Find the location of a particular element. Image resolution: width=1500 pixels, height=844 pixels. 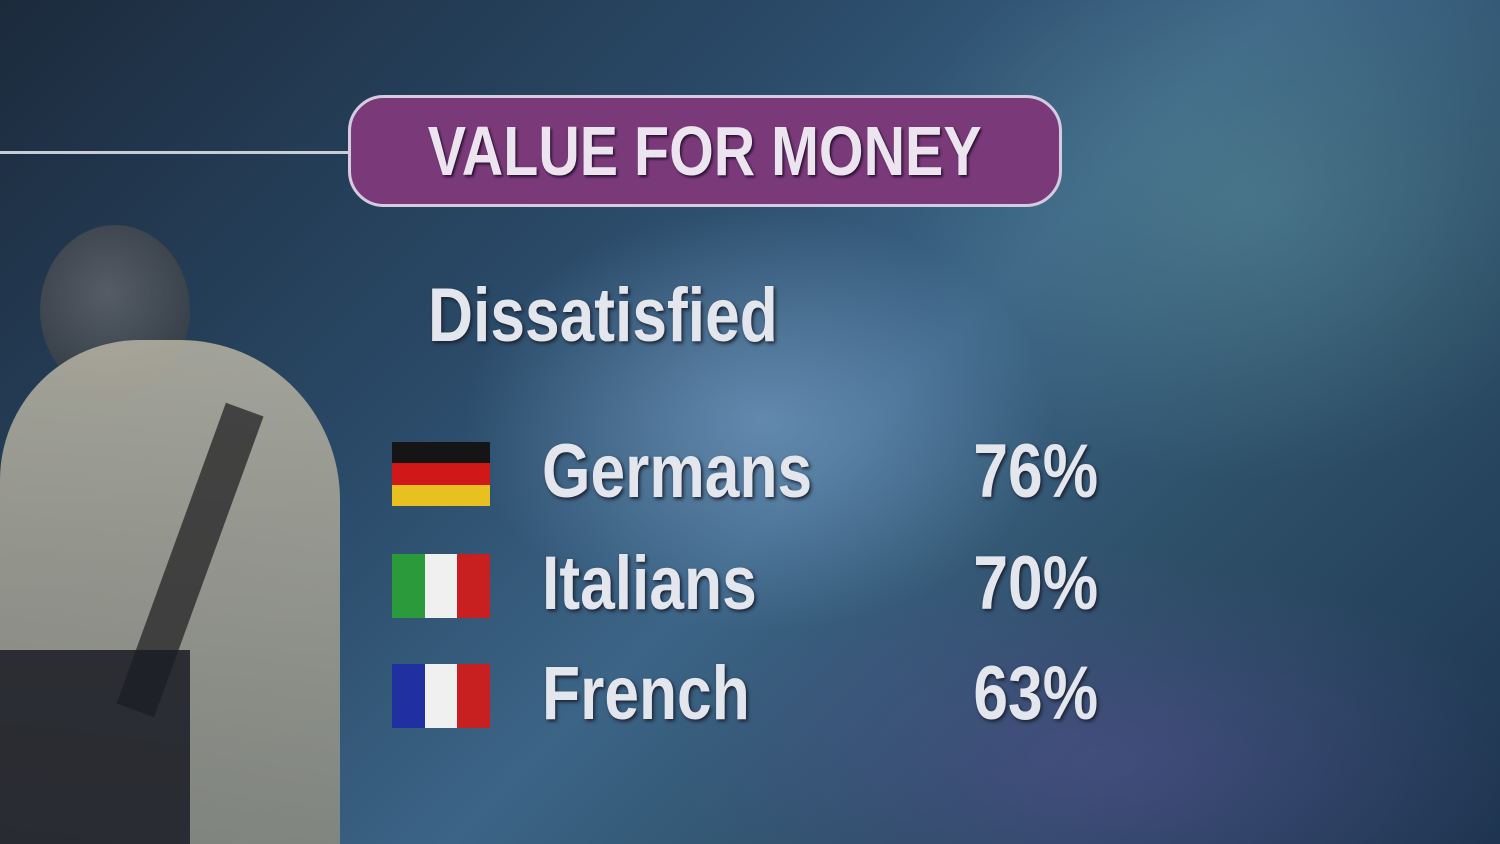

row-label: Germans is located at coordinates (677, 471).